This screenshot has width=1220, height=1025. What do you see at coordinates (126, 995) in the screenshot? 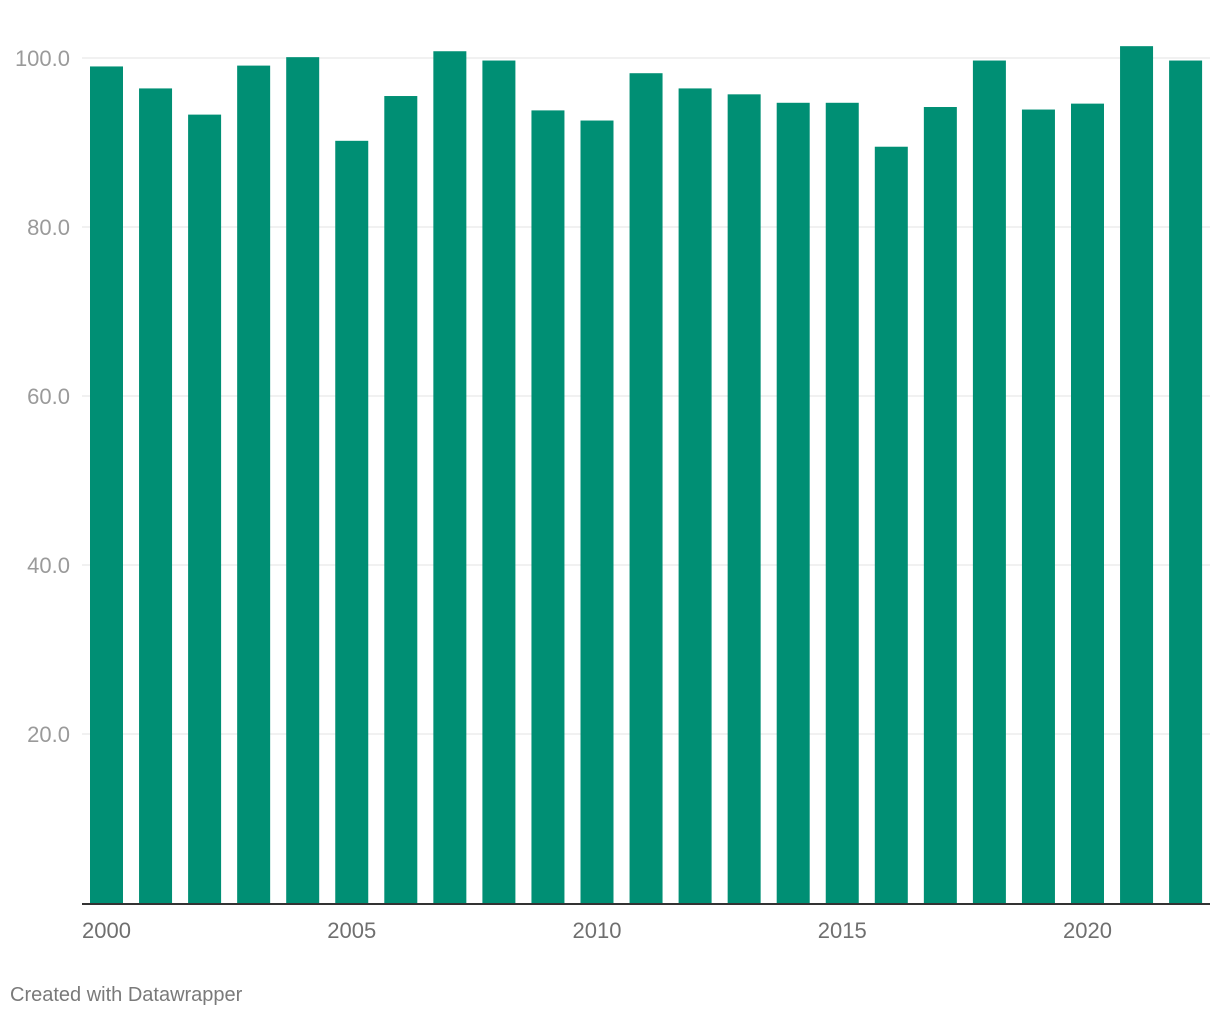
I see `credit-text: Created with Datawrapper` at bounding box center [126, 995].